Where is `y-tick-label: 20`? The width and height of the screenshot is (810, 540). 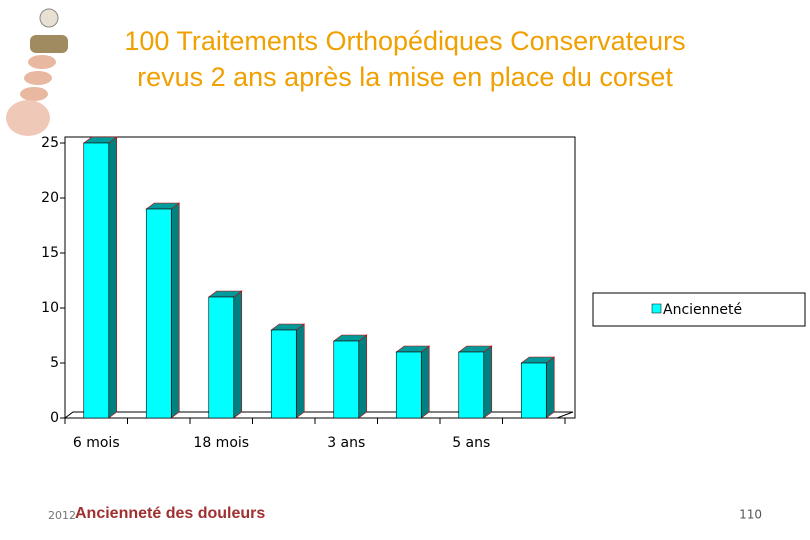
y-tick-label: 20 is located at coordinates (50, 198).